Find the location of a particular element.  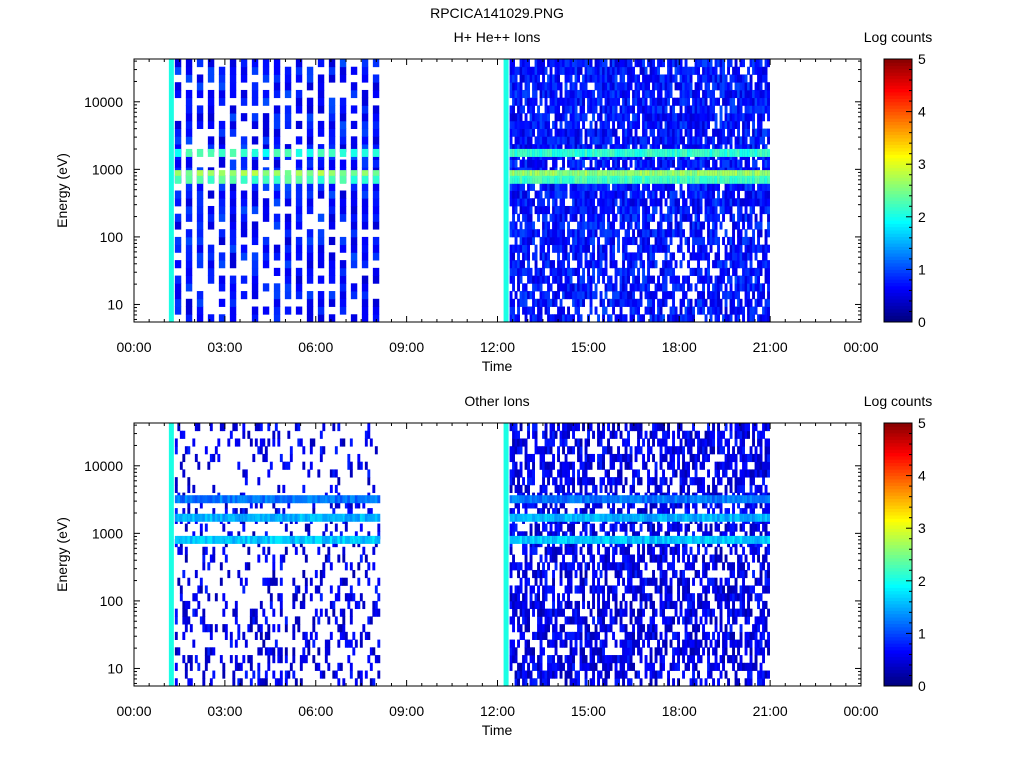

colorbar-segment is located at coordinates (898, 162).